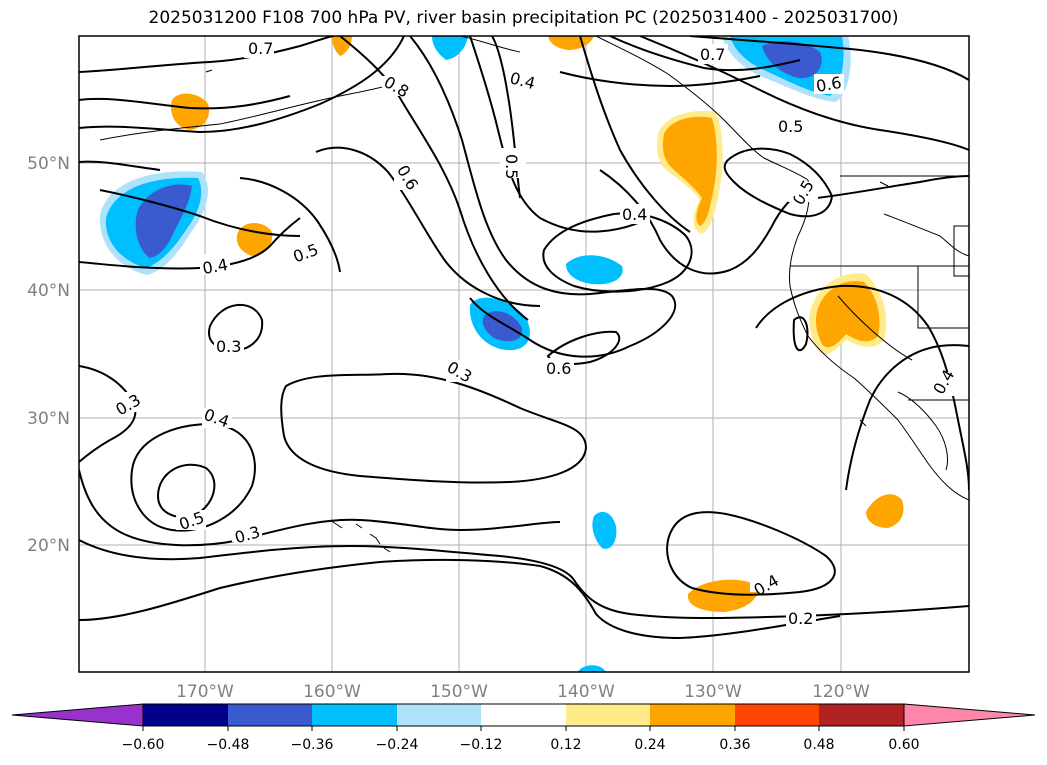 Image resolution: width=1047 pixels, height=765 pixels. Describe the element at coordinates (77, 715) in the screenshot. I see `colorbar-cell-under` at that location.